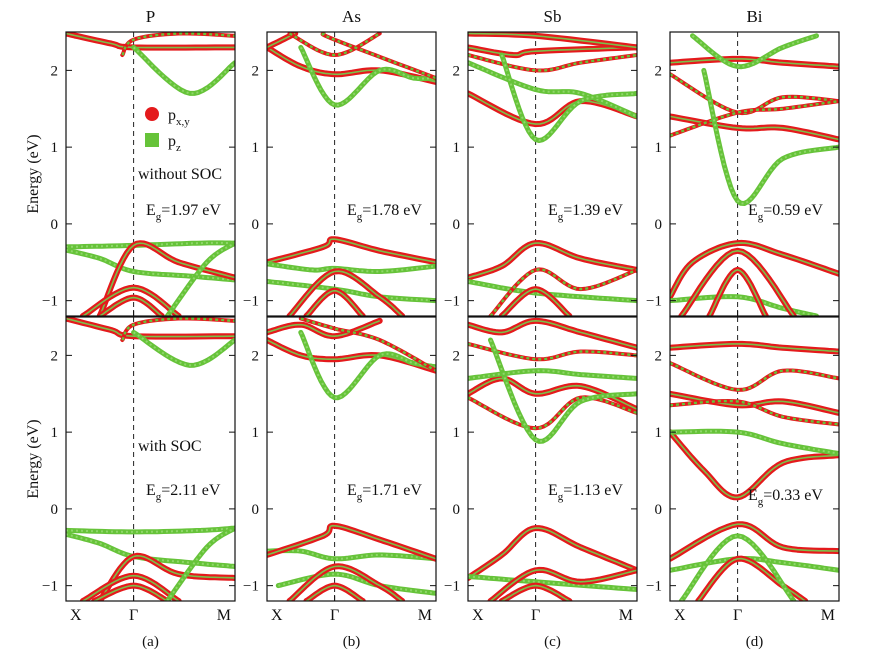 This screenshot has height=666, width=872. What do you see at coordinates (352, 642) in the screenshot?
I see `panel-label: (b)` at bounding box center [352, 642].